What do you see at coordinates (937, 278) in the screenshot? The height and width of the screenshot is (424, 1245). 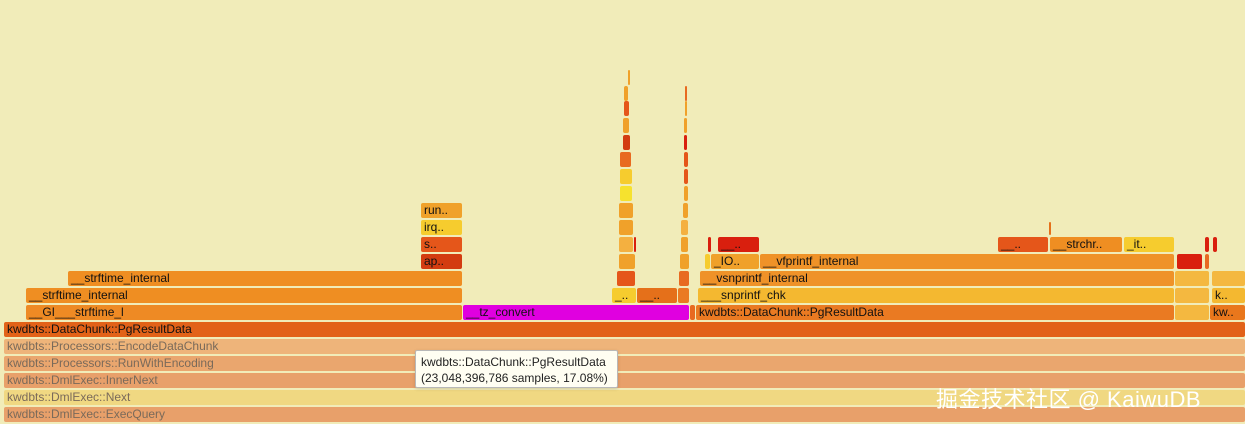 I see `frame-vsnprintf-internal: __vsnprintf_internal` at bounding box center [937, 278].